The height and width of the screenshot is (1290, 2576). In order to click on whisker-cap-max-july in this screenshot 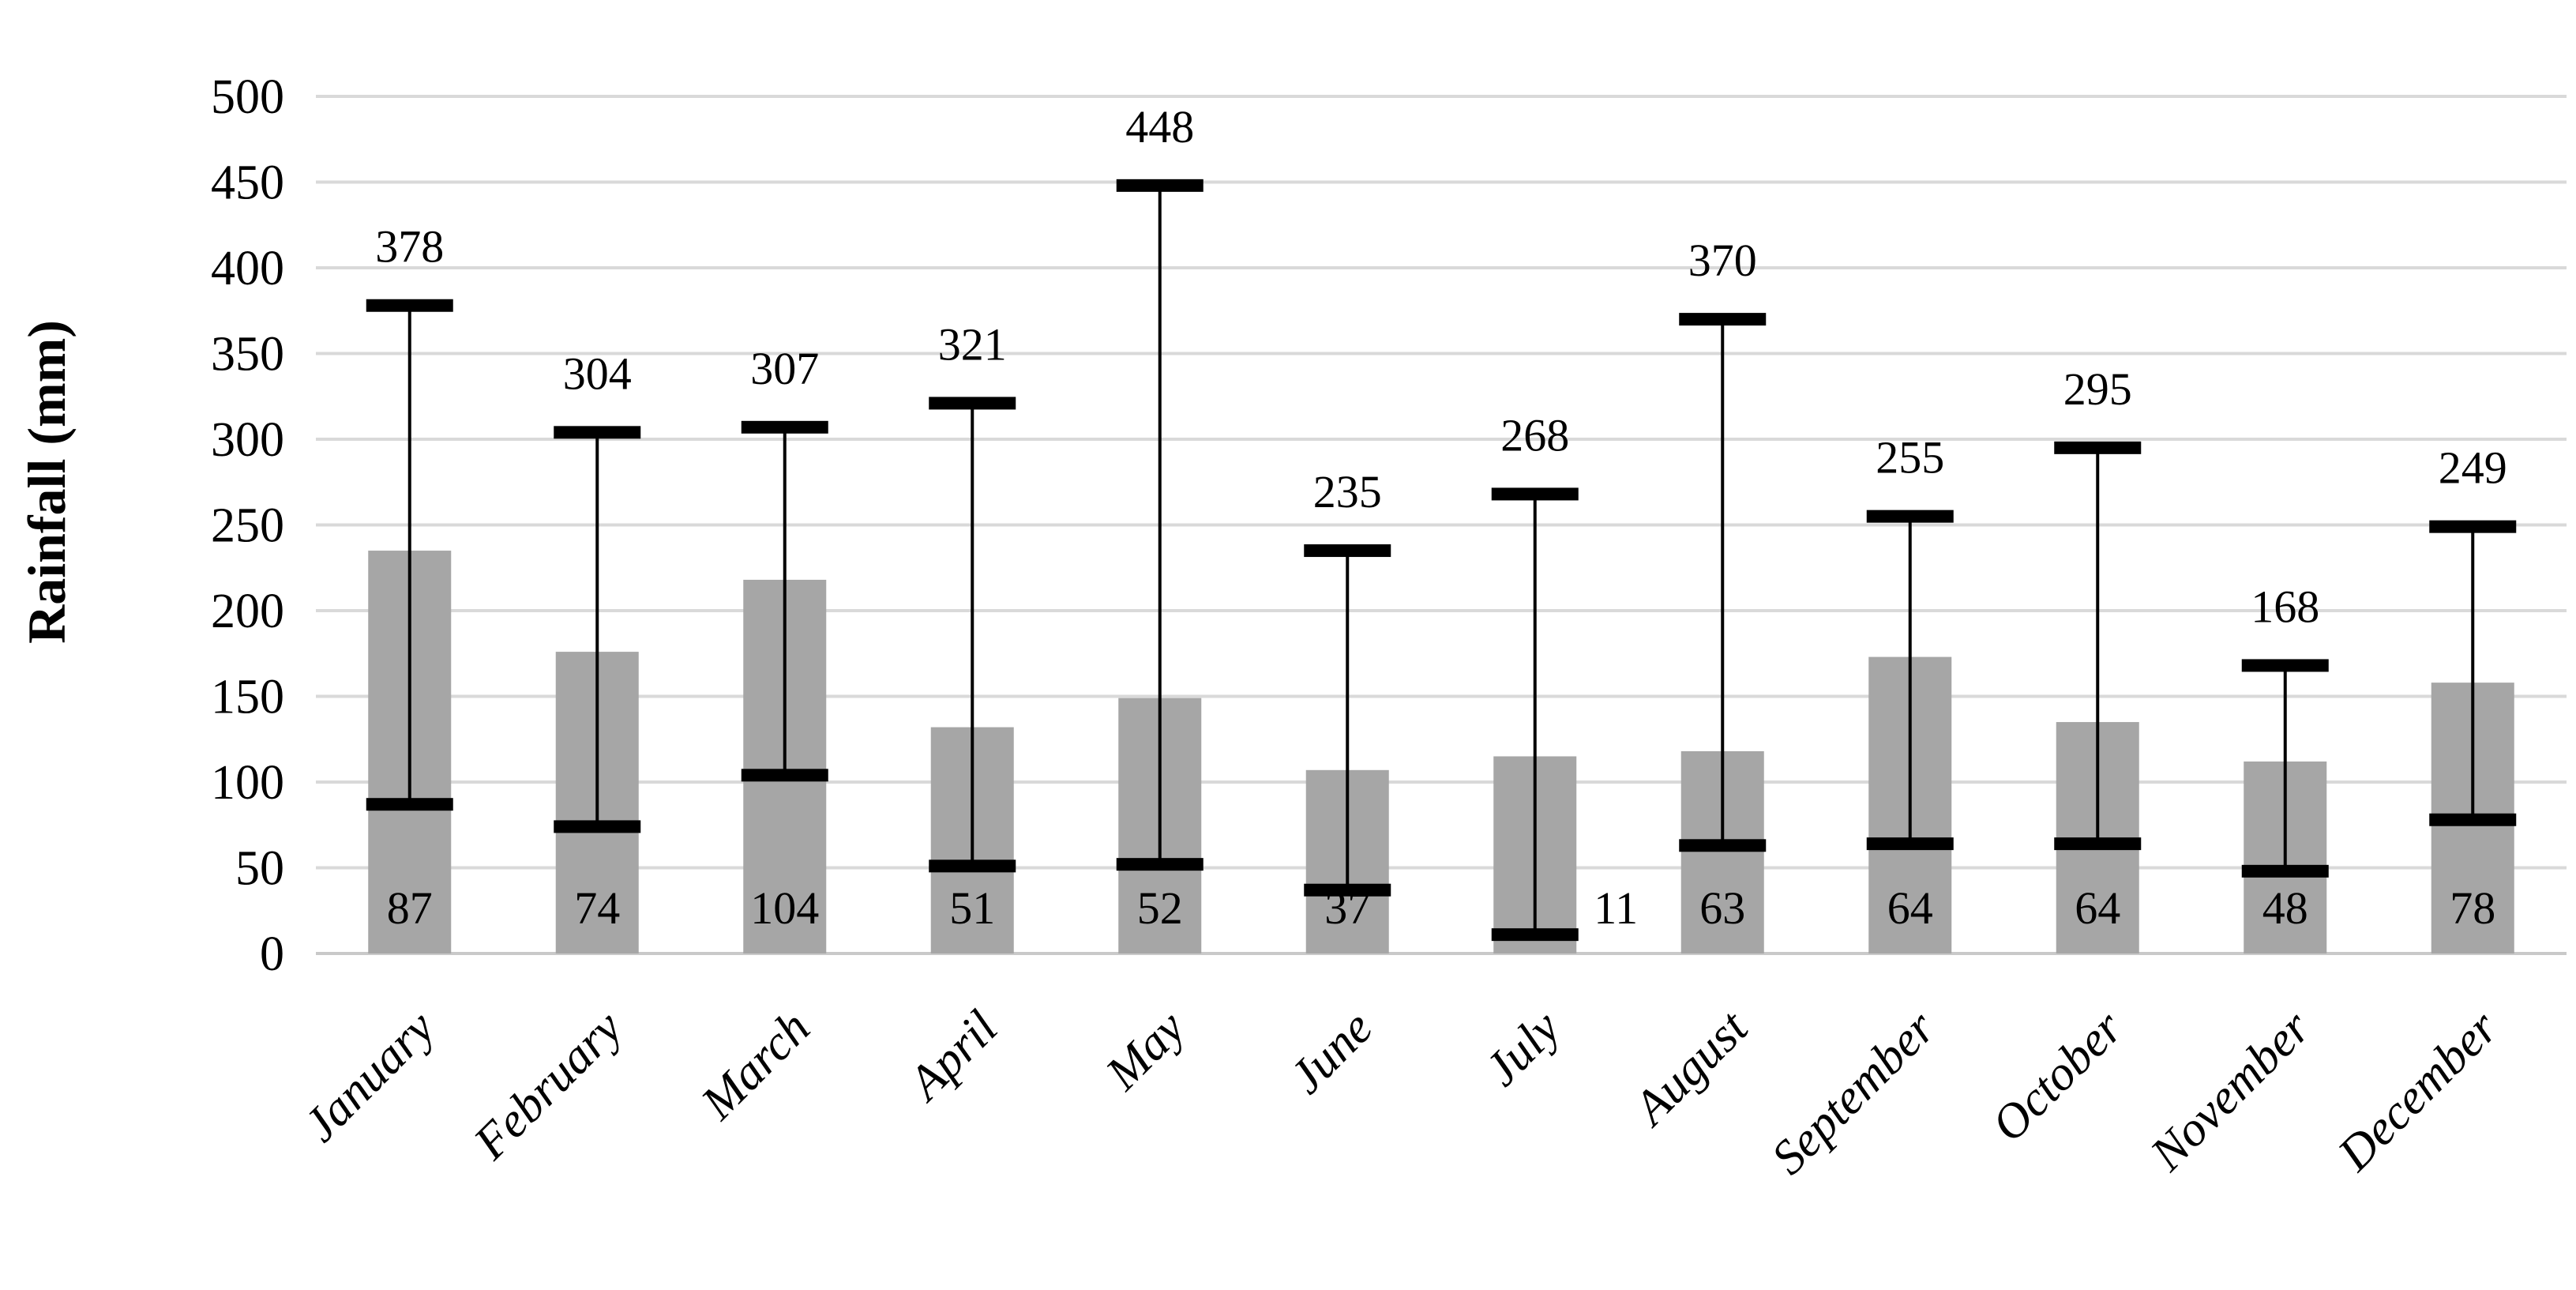, I will do `click(1535, 494)`.